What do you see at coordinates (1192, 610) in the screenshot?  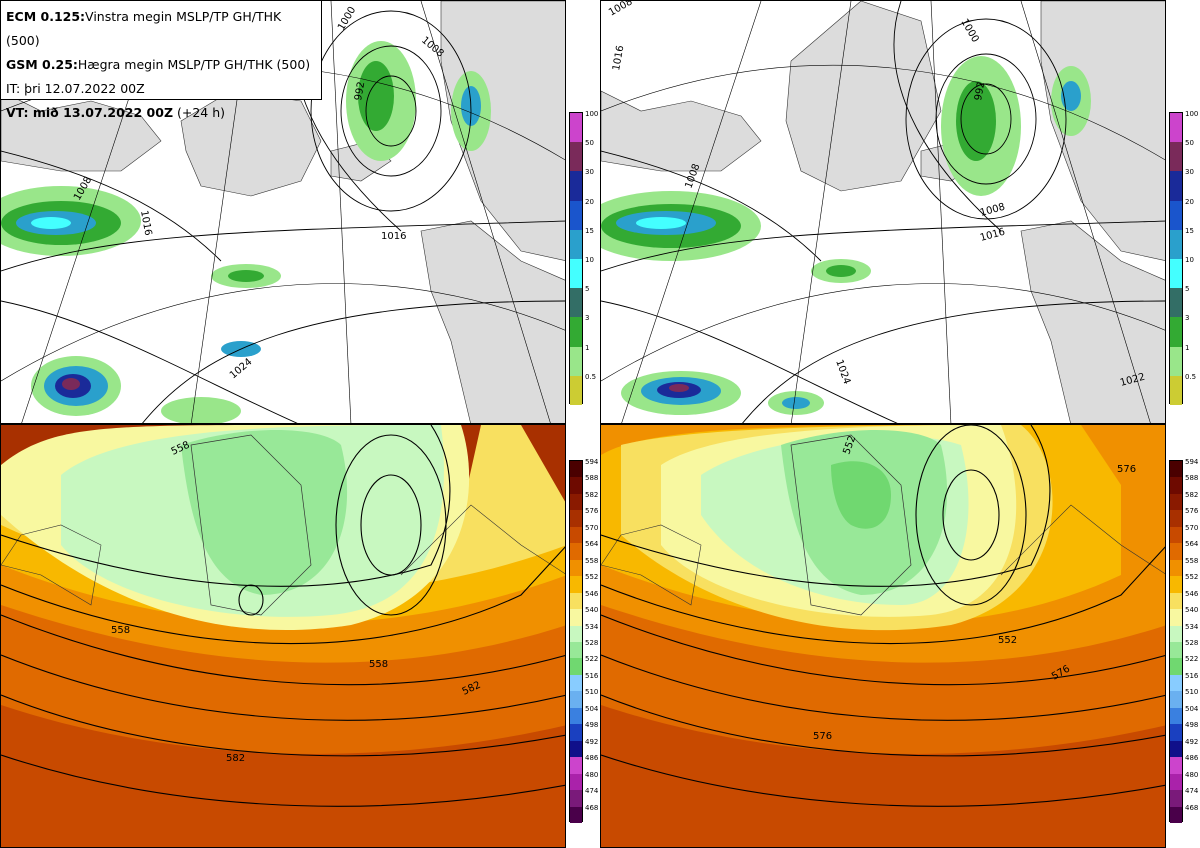 I see `height-colorbar-tick-label: 540` at bounding box center [1192, 610].